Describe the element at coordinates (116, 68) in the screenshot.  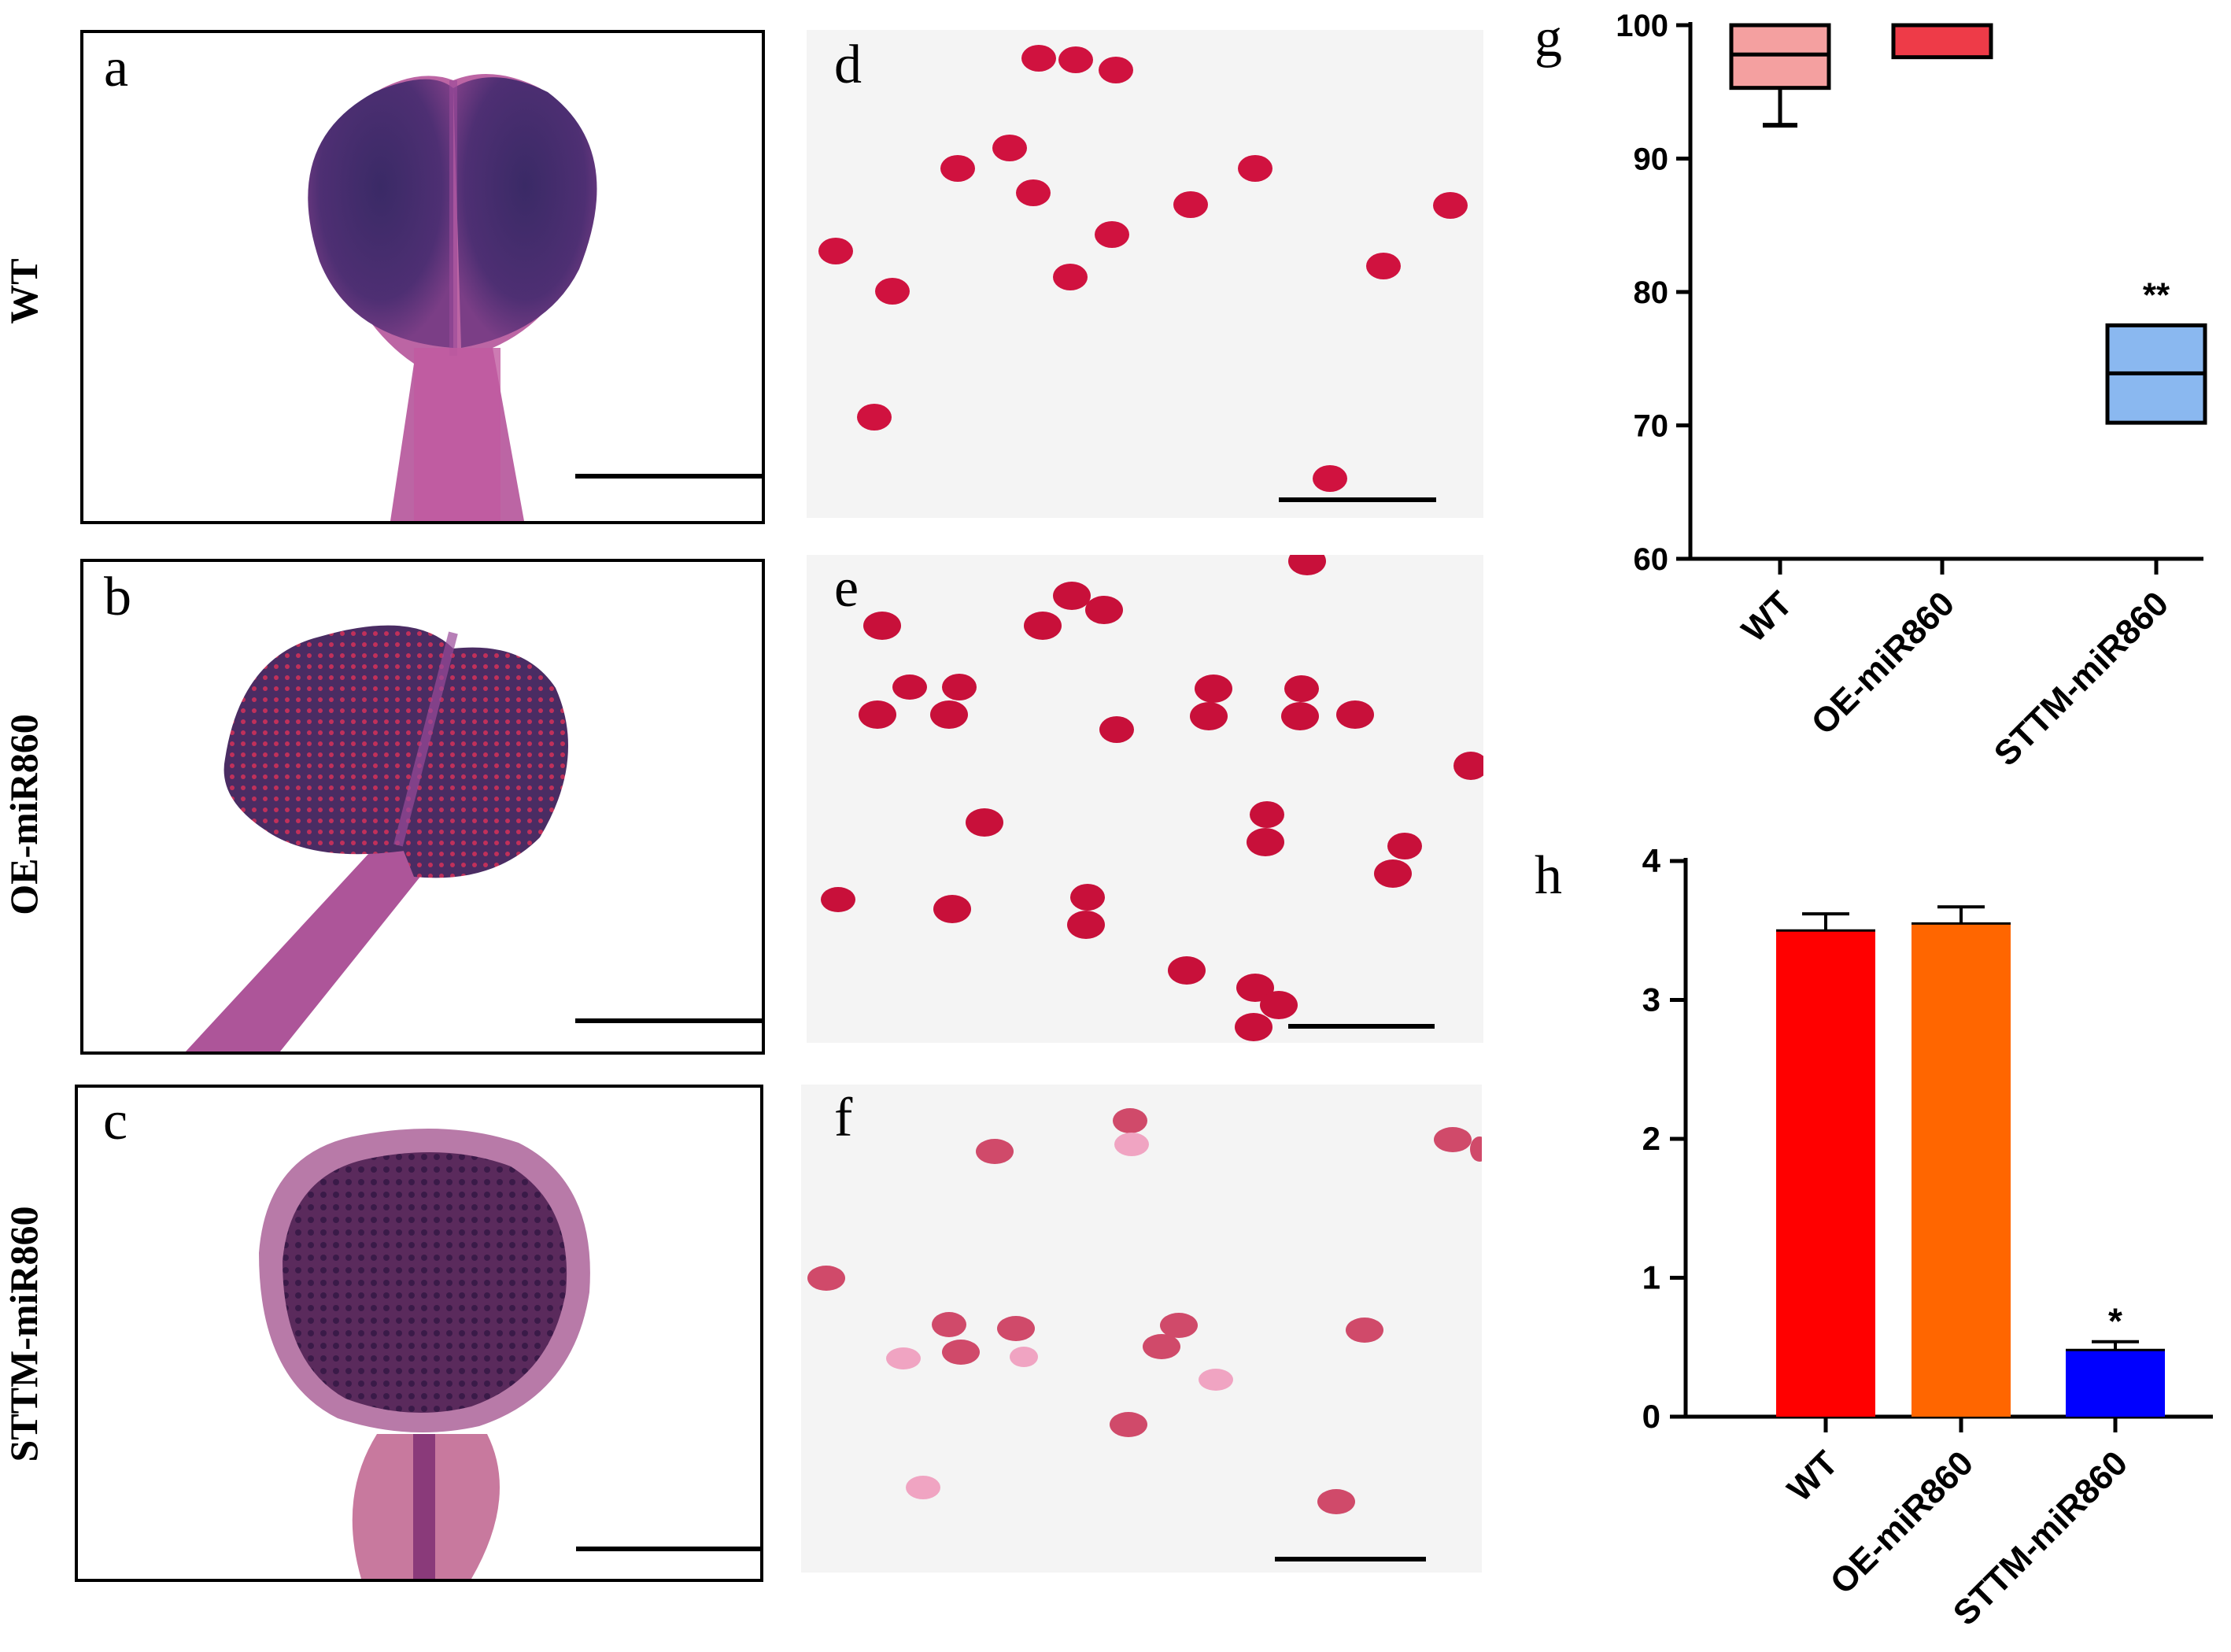
I see `panel-letter-a: a` at that location.